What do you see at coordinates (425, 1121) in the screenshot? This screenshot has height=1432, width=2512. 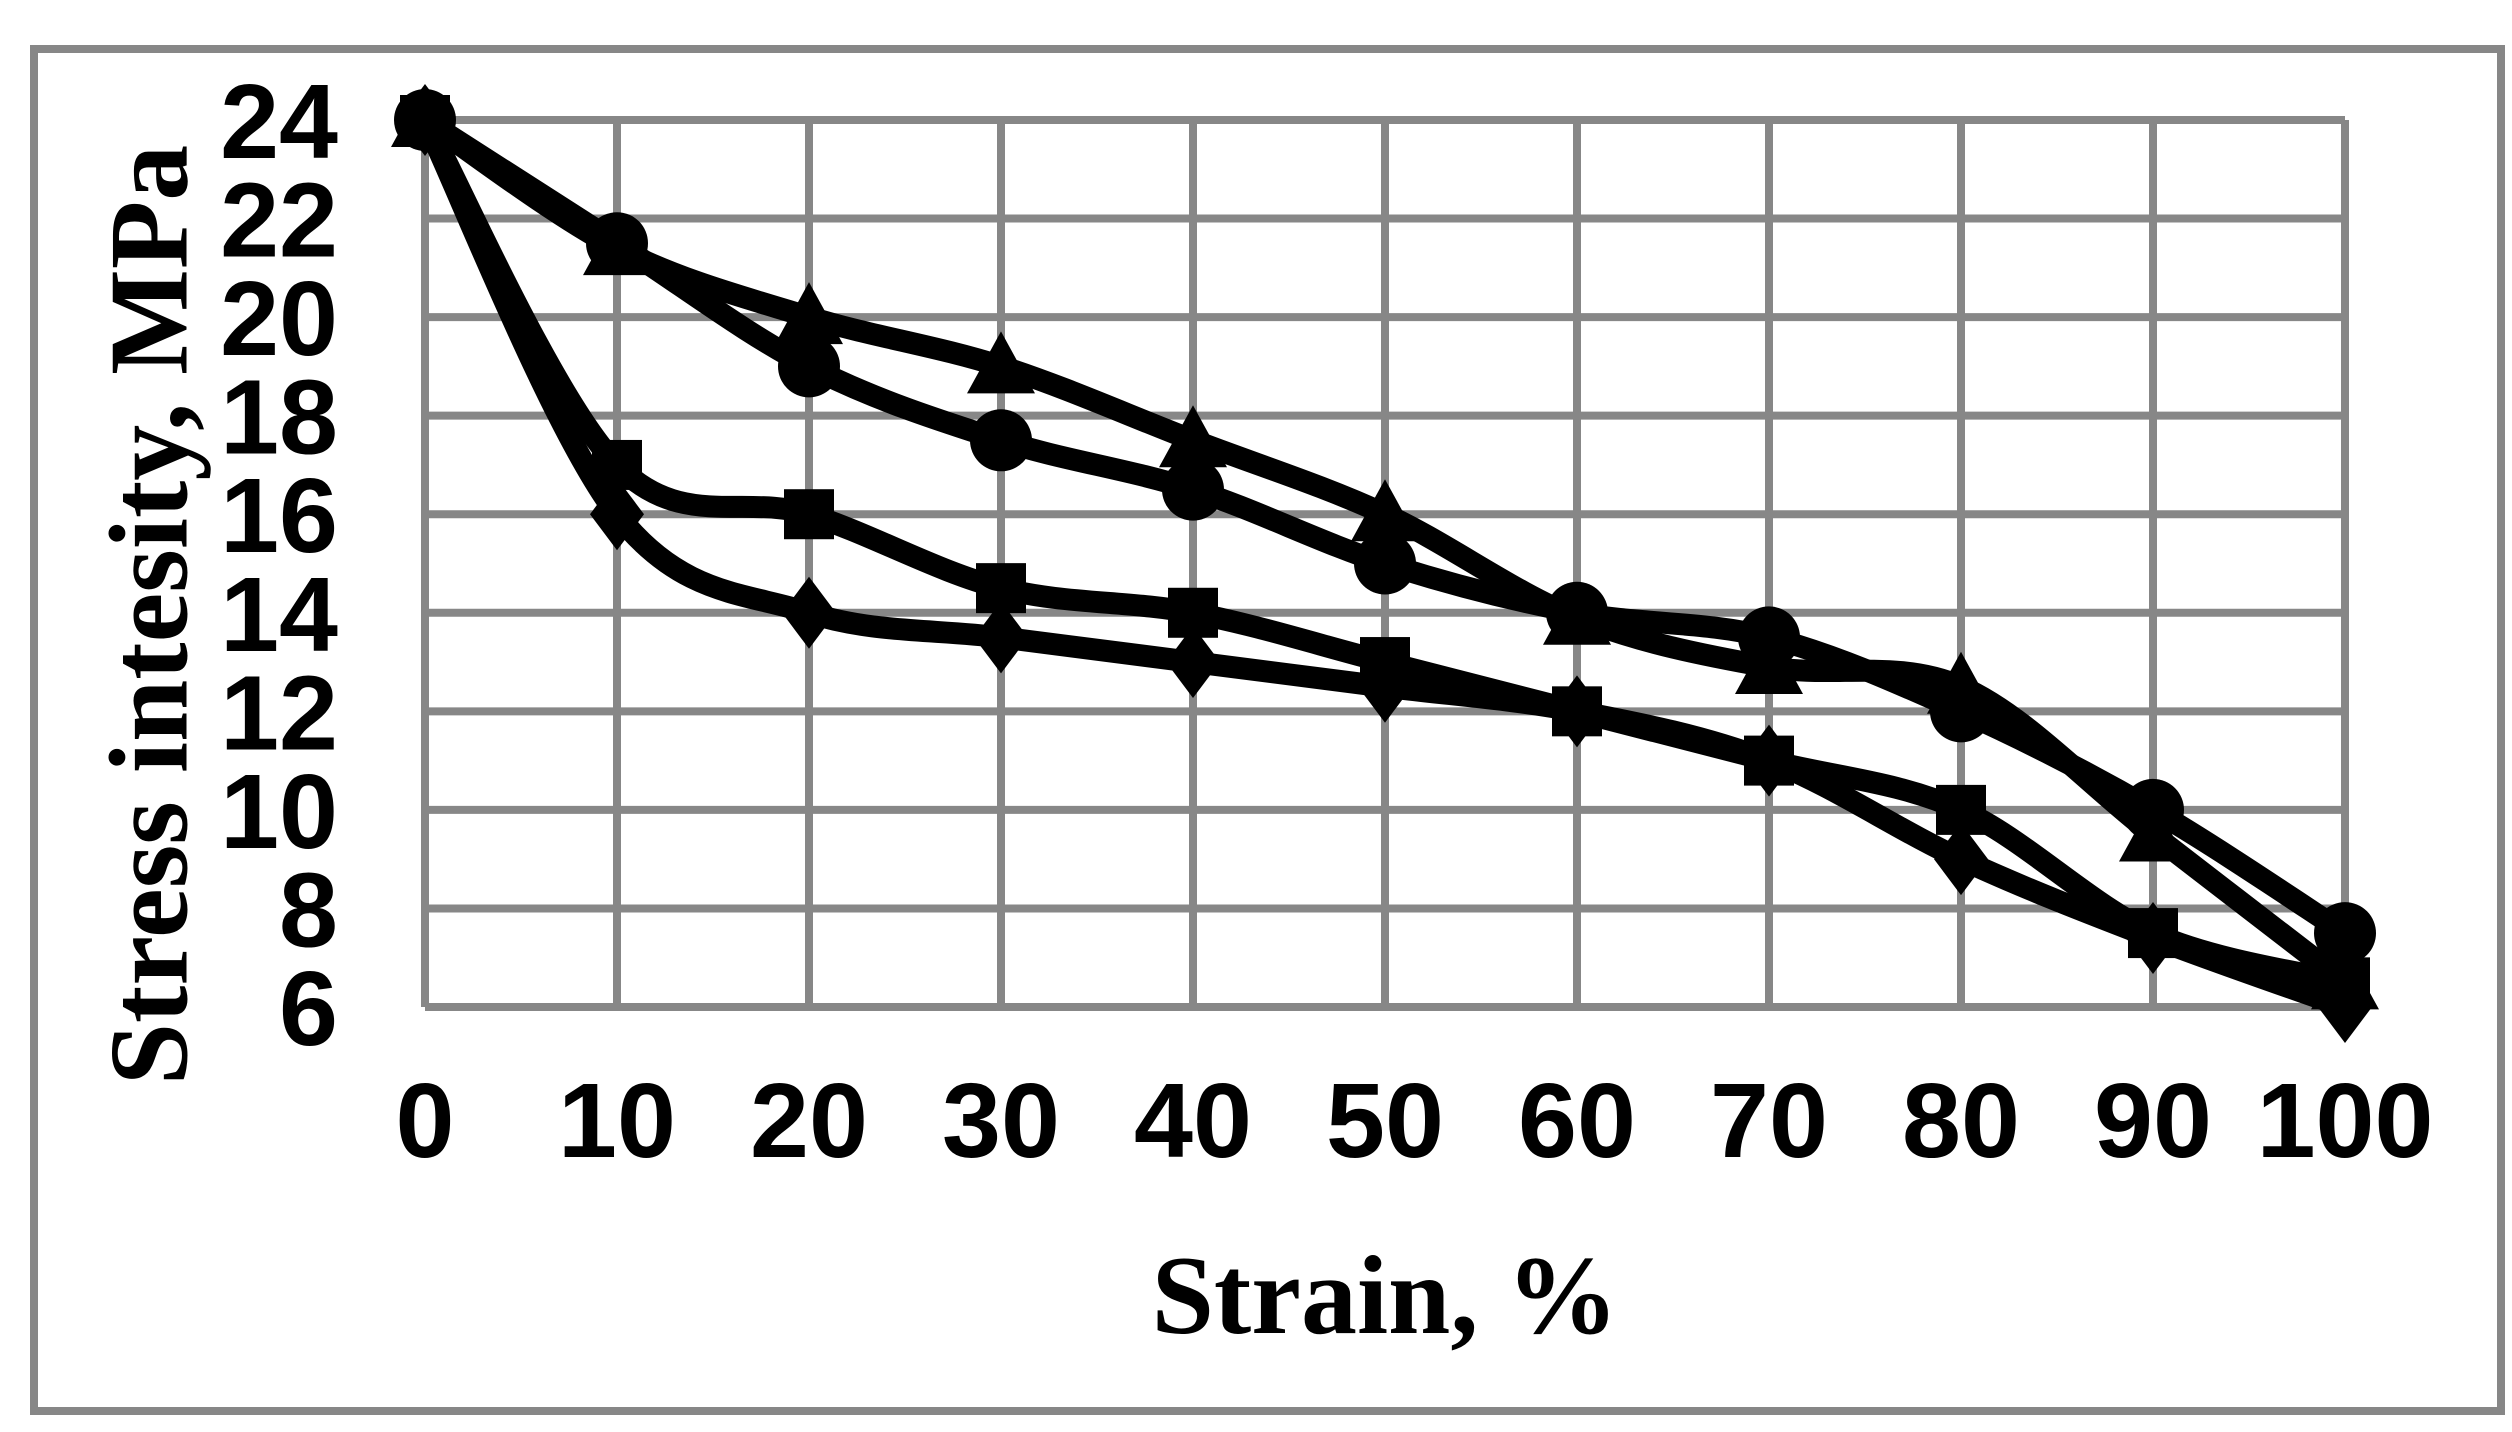 I see `x-tick-label: 0` at bounding box center [425, 1121].